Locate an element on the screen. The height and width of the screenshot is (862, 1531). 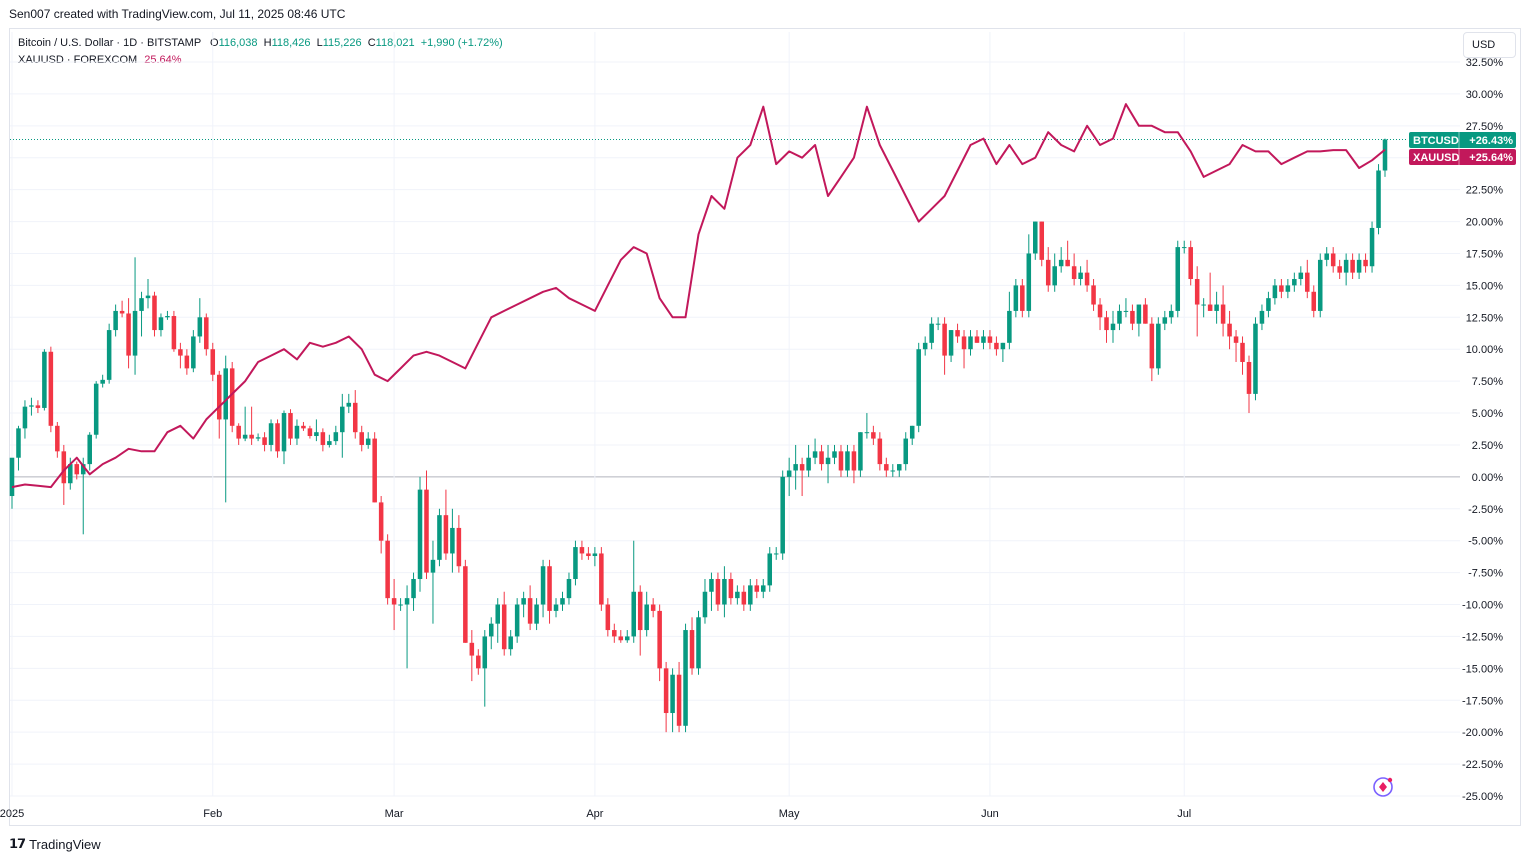
legend-xau-symbol: XAUUSD · FOREXCOM is located at coordinates (78, 60).